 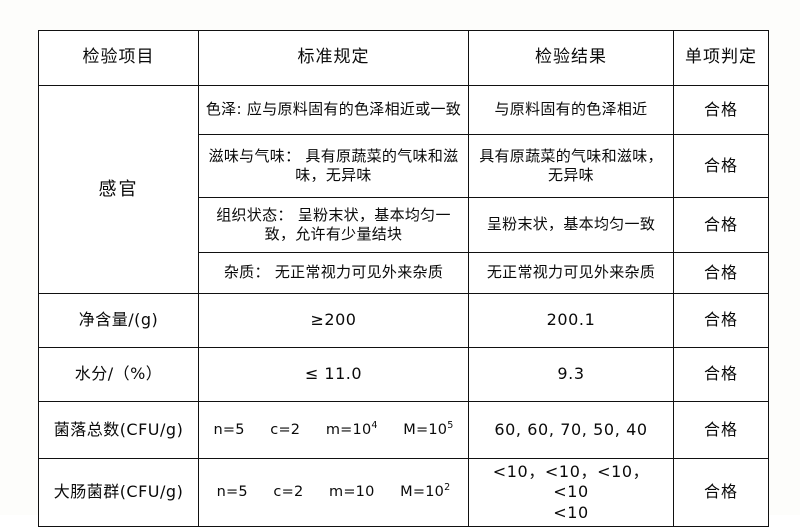 What do you see at coordinates (348, 429) in the screenshot?
I see `plate-count-m: m=10` at bounding box center [348, 429].